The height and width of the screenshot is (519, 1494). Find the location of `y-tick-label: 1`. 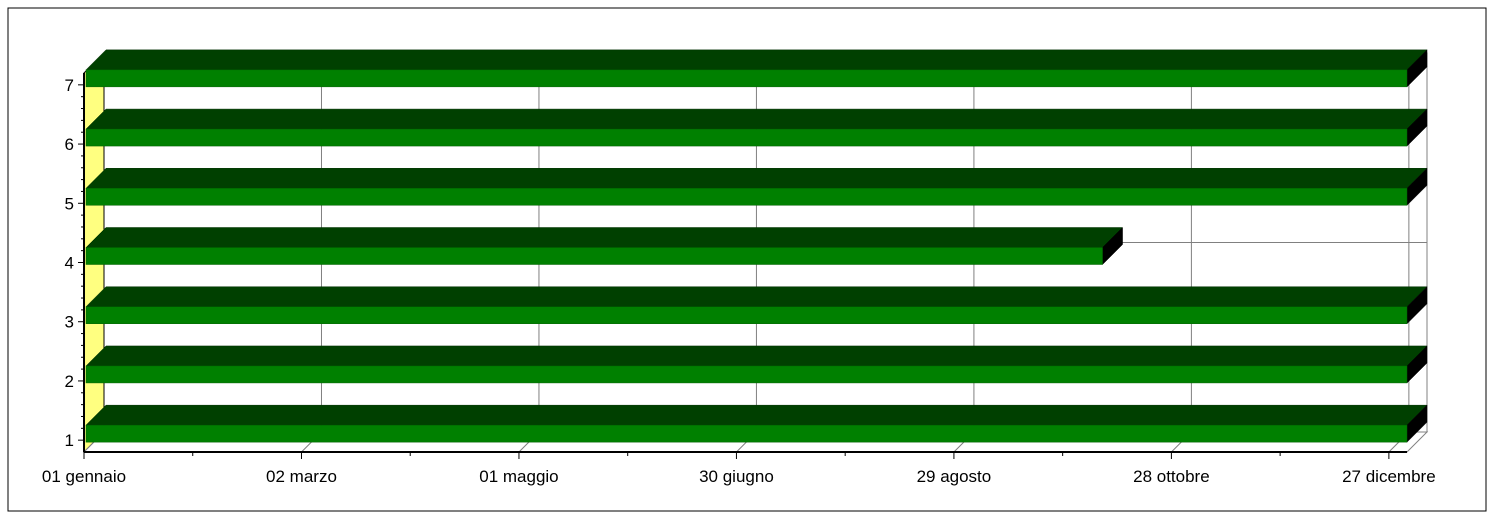

y-tick-label: 1 is located at coordinates (69, 440).